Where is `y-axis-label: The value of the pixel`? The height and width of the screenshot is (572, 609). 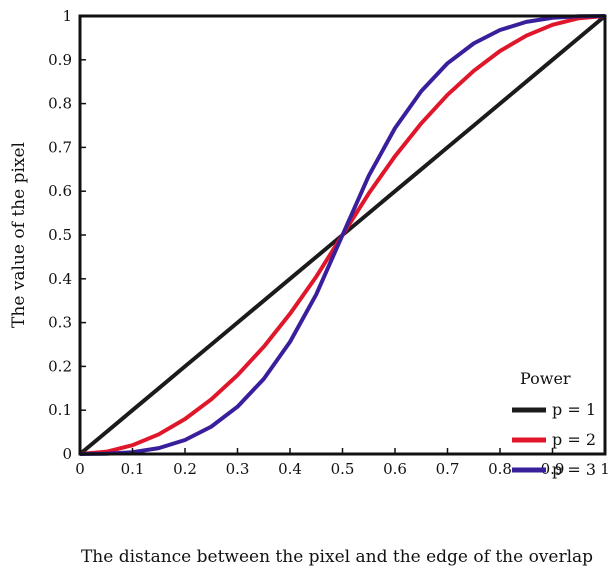
y-axis-label: The value of the pixel is located at coordinates (19, 235).